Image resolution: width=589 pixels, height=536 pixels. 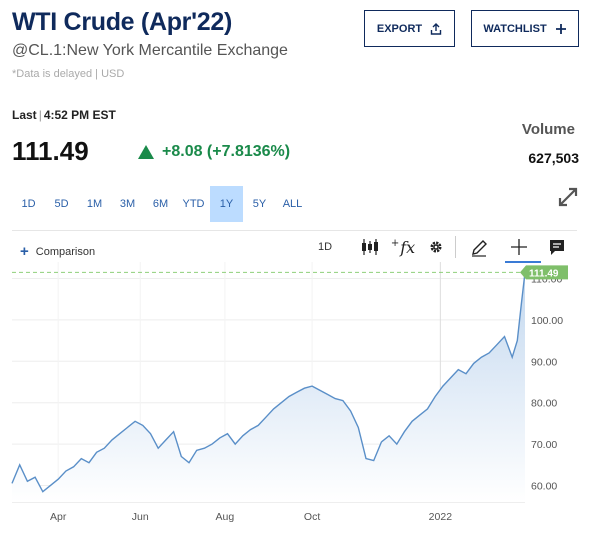 I want to click on comment-icon, so click(x=557, y=247).